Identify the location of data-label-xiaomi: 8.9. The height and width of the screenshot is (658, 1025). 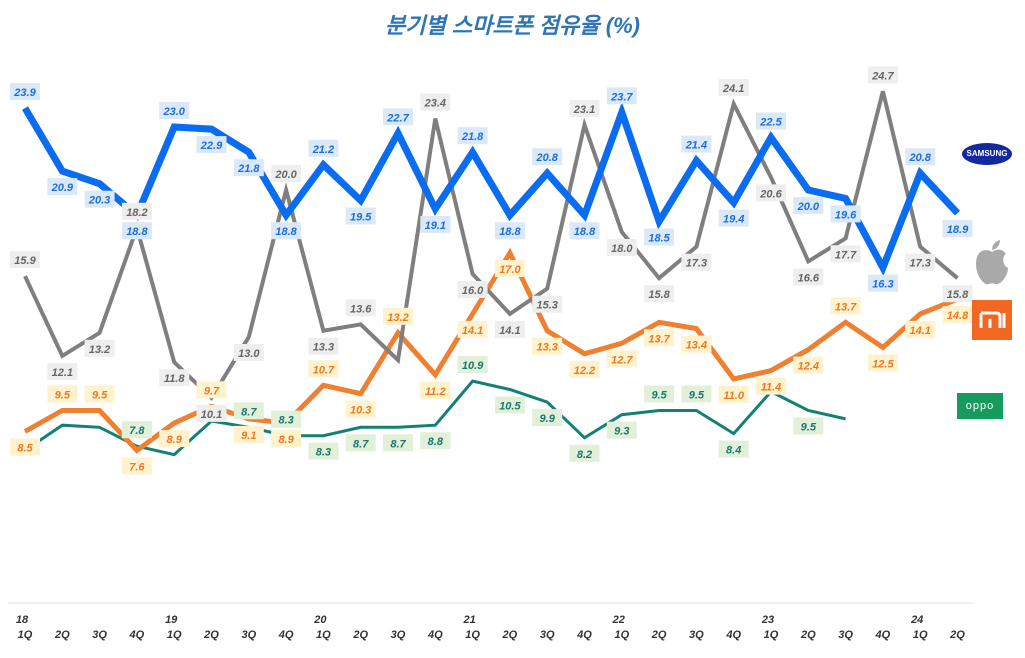
(286, 440).